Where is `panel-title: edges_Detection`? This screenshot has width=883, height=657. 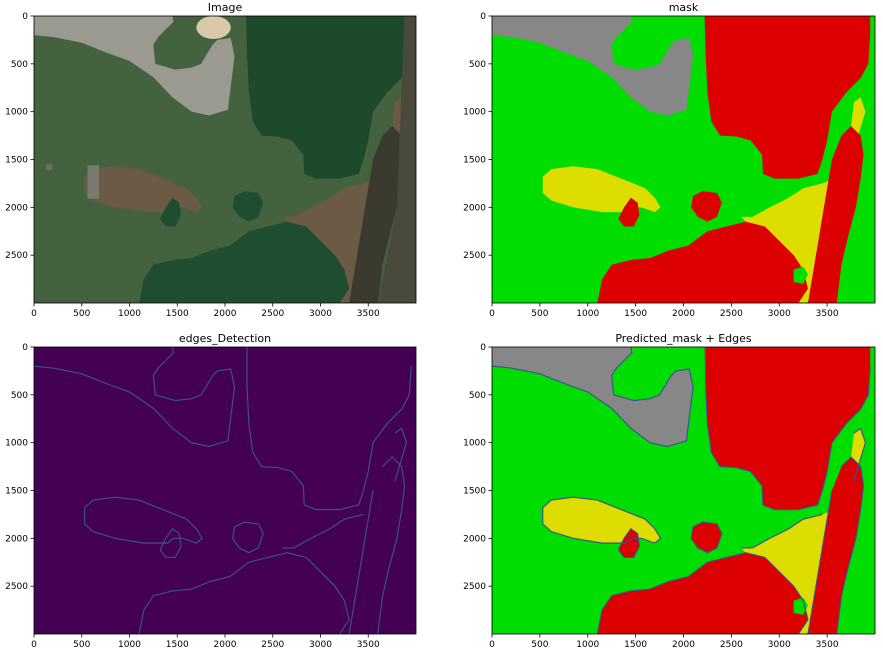 panel-title: edges_Detection is located at coordinates (225, 338).